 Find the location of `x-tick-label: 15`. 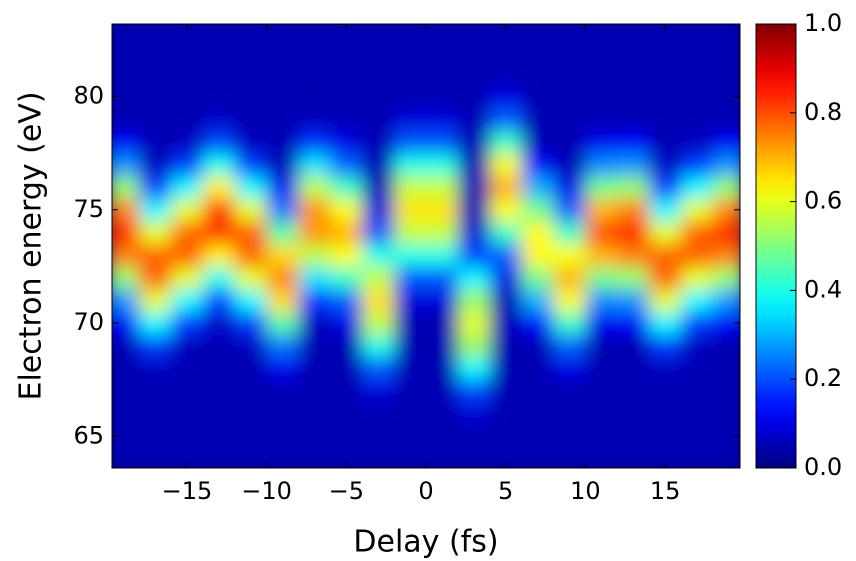

x-tick-label: 15 is located at coordinates (665, 491).